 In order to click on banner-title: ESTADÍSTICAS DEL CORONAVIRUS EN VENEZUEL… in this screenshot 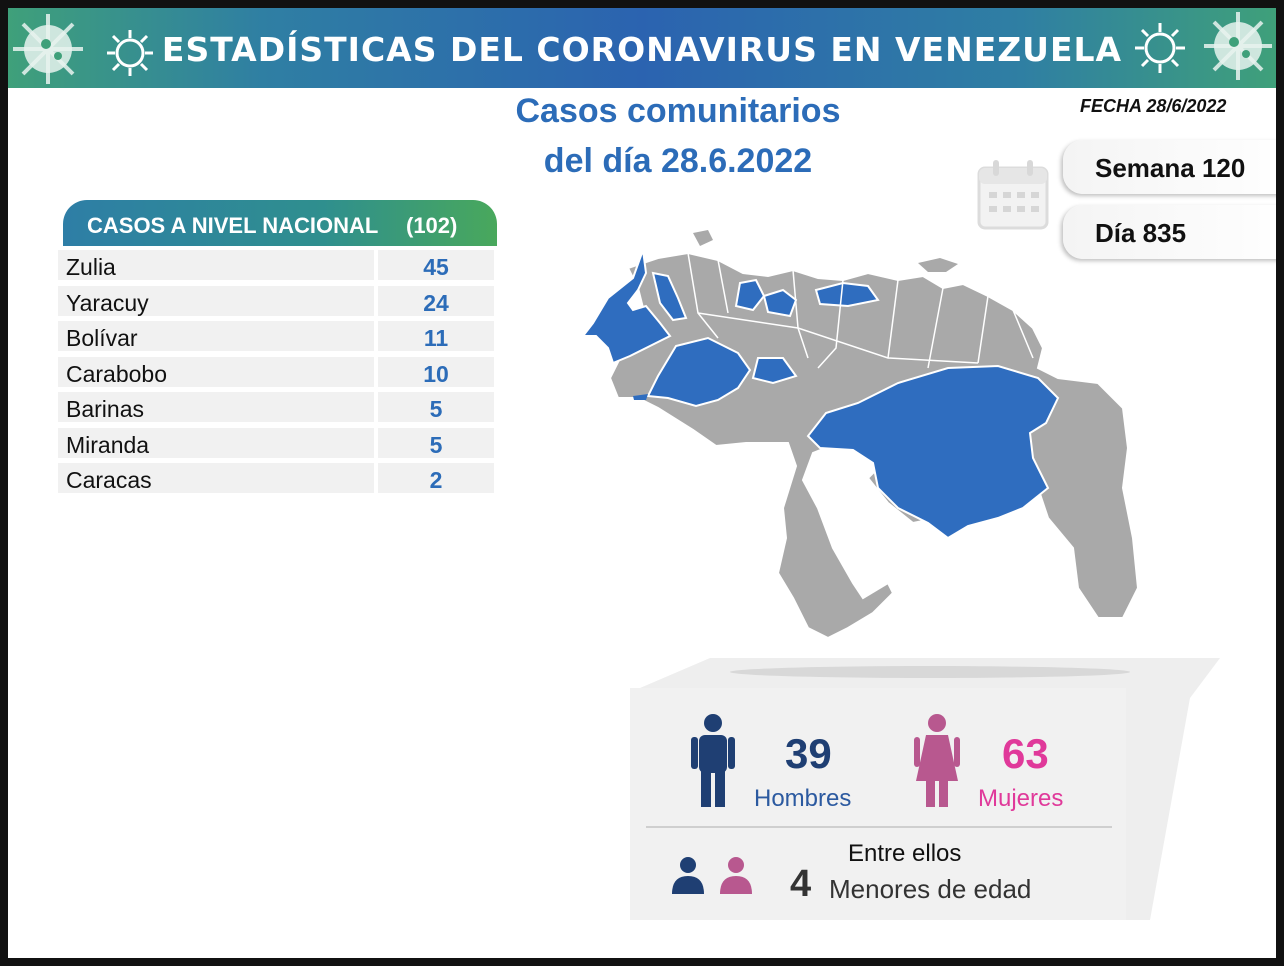, I will do `click(642, 49)`.